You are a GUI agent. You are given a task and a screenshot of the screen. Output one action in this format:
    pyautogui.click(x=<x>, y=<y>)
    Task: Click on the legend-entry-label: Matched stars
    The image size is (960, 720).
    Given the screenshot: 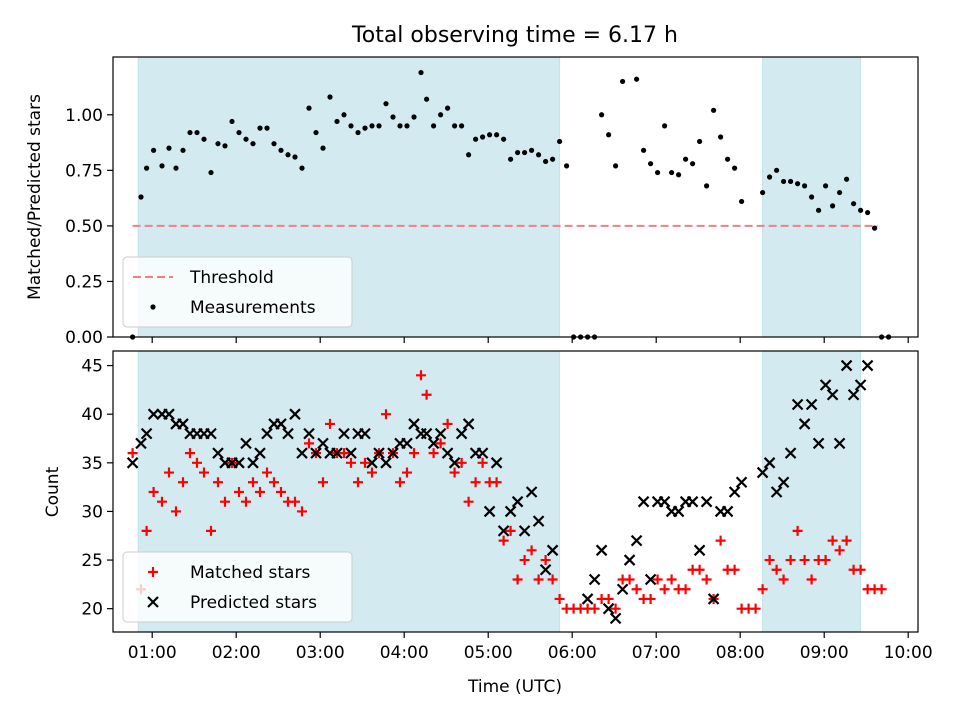 What is the action you would take?
    pyautogui.click(x=250, y=573)
    